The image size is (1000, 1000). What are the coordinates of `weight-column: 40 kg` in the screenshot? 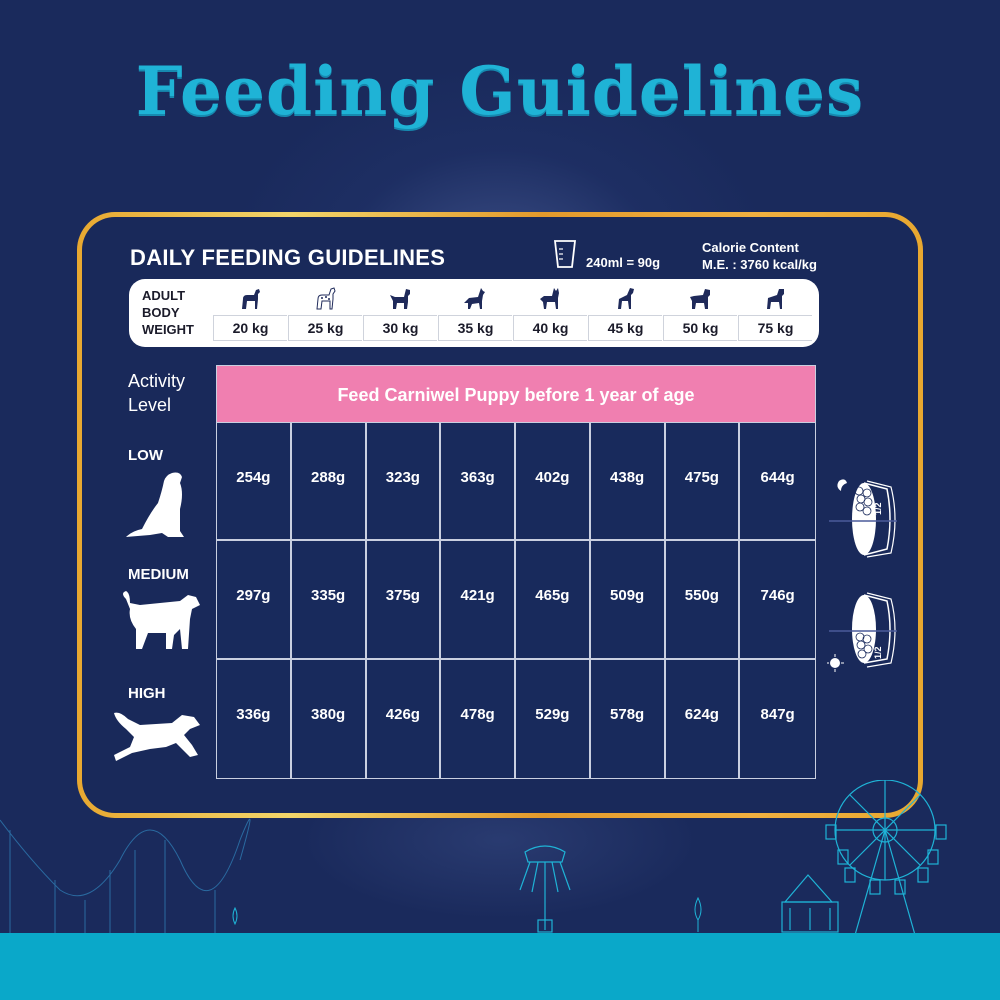 It's located at (550, 313).